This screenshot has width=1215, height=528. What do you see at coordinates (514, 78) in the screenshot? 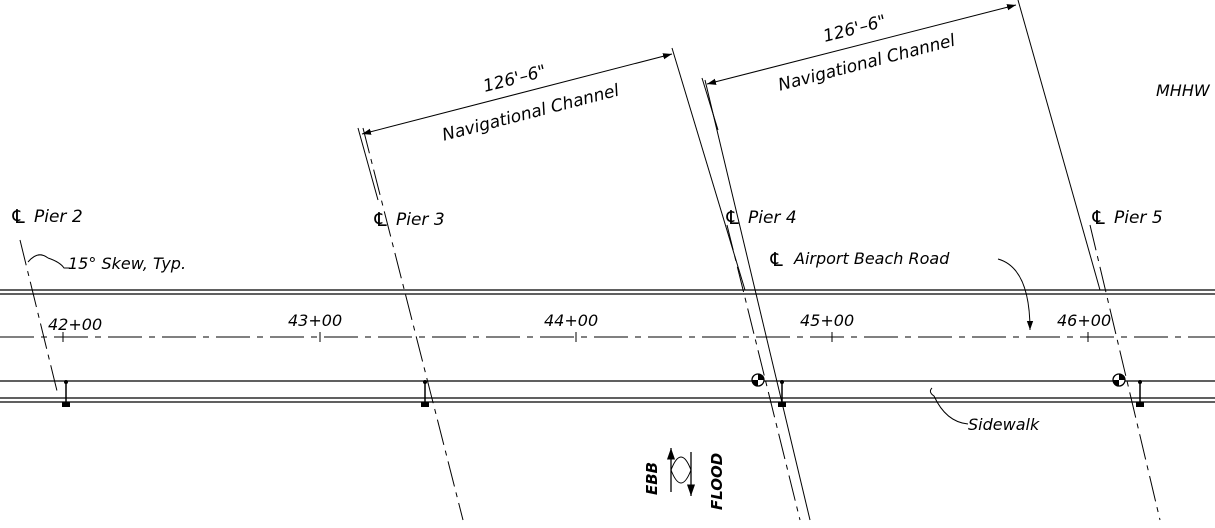
I see `channel-1-dimension-value: 126'–6"` at bounding box center [514, 78].